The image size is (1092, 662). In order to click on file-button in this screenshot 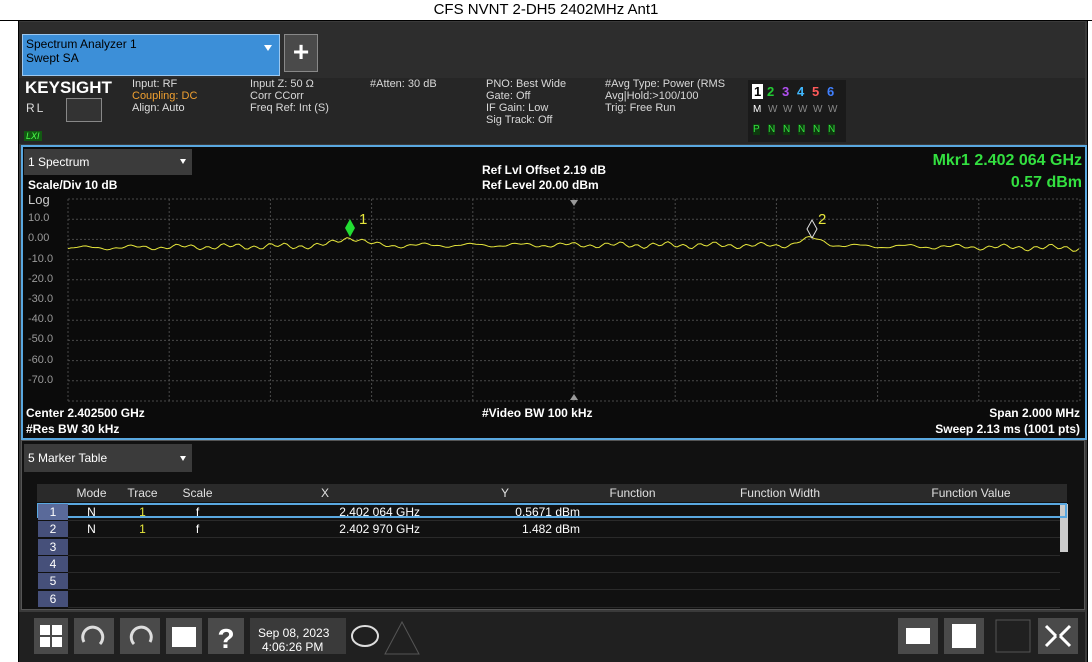, I will do `click(184, 636)`.